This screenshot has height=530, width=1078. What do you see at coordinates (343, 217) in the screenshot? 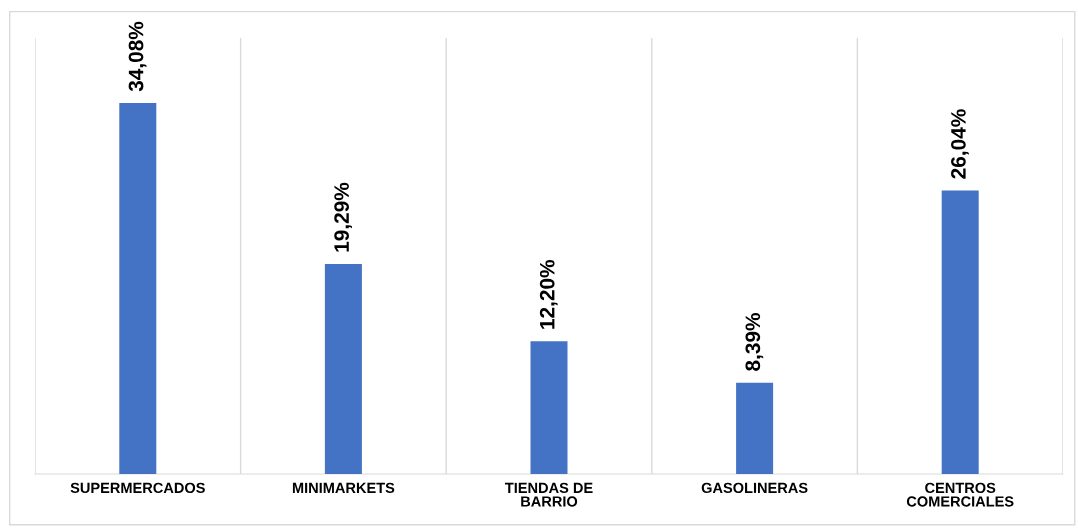
I see `data-label: 19,29%` at bounding box center [343, 217].